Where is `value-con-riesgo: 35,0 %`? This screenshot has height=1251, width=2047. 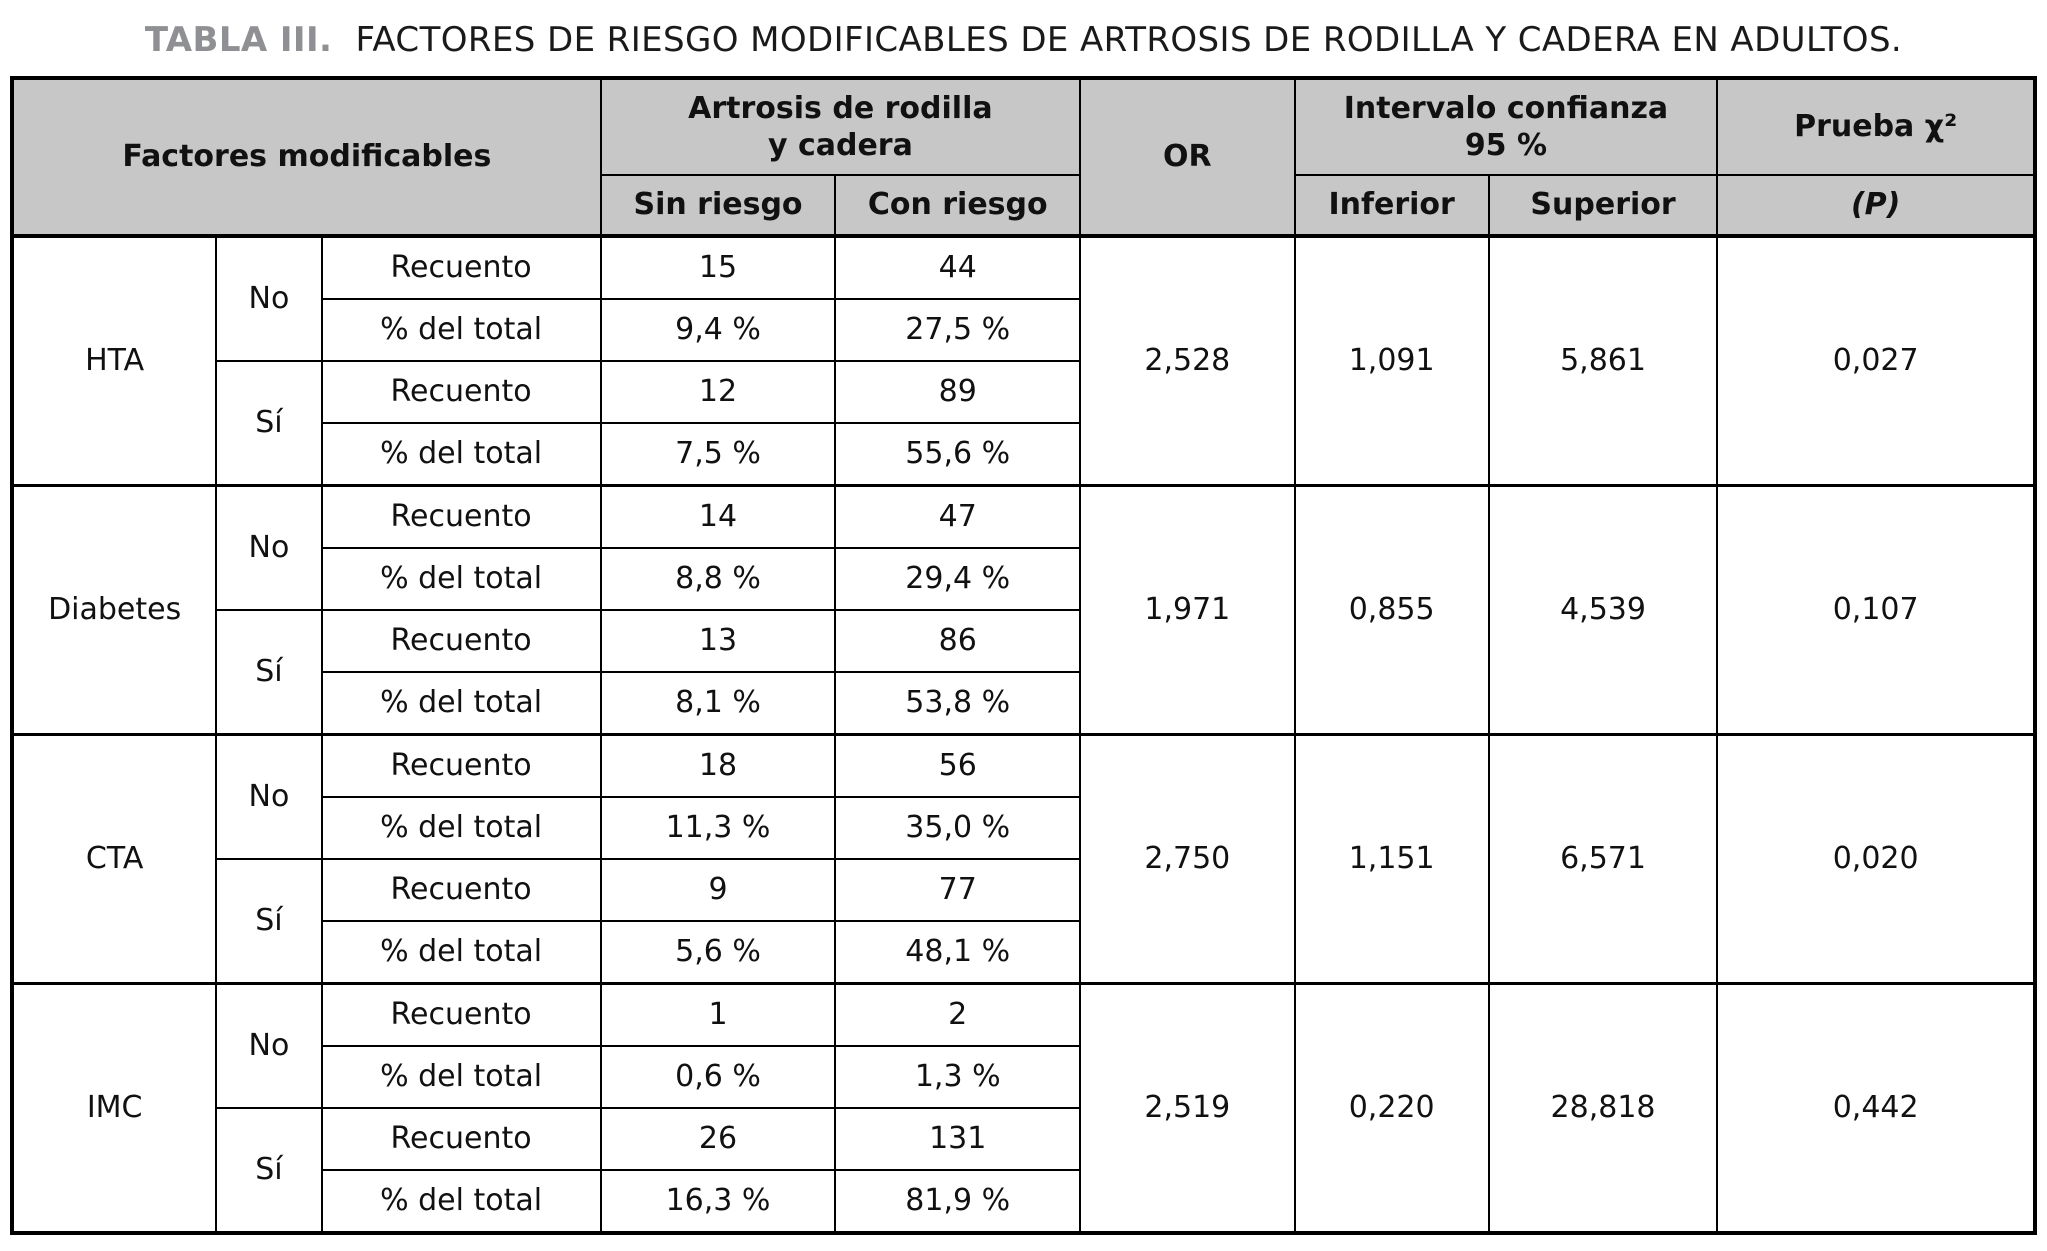
value-con-riesgo: 35,0 % is located at coordinates (958, 828).